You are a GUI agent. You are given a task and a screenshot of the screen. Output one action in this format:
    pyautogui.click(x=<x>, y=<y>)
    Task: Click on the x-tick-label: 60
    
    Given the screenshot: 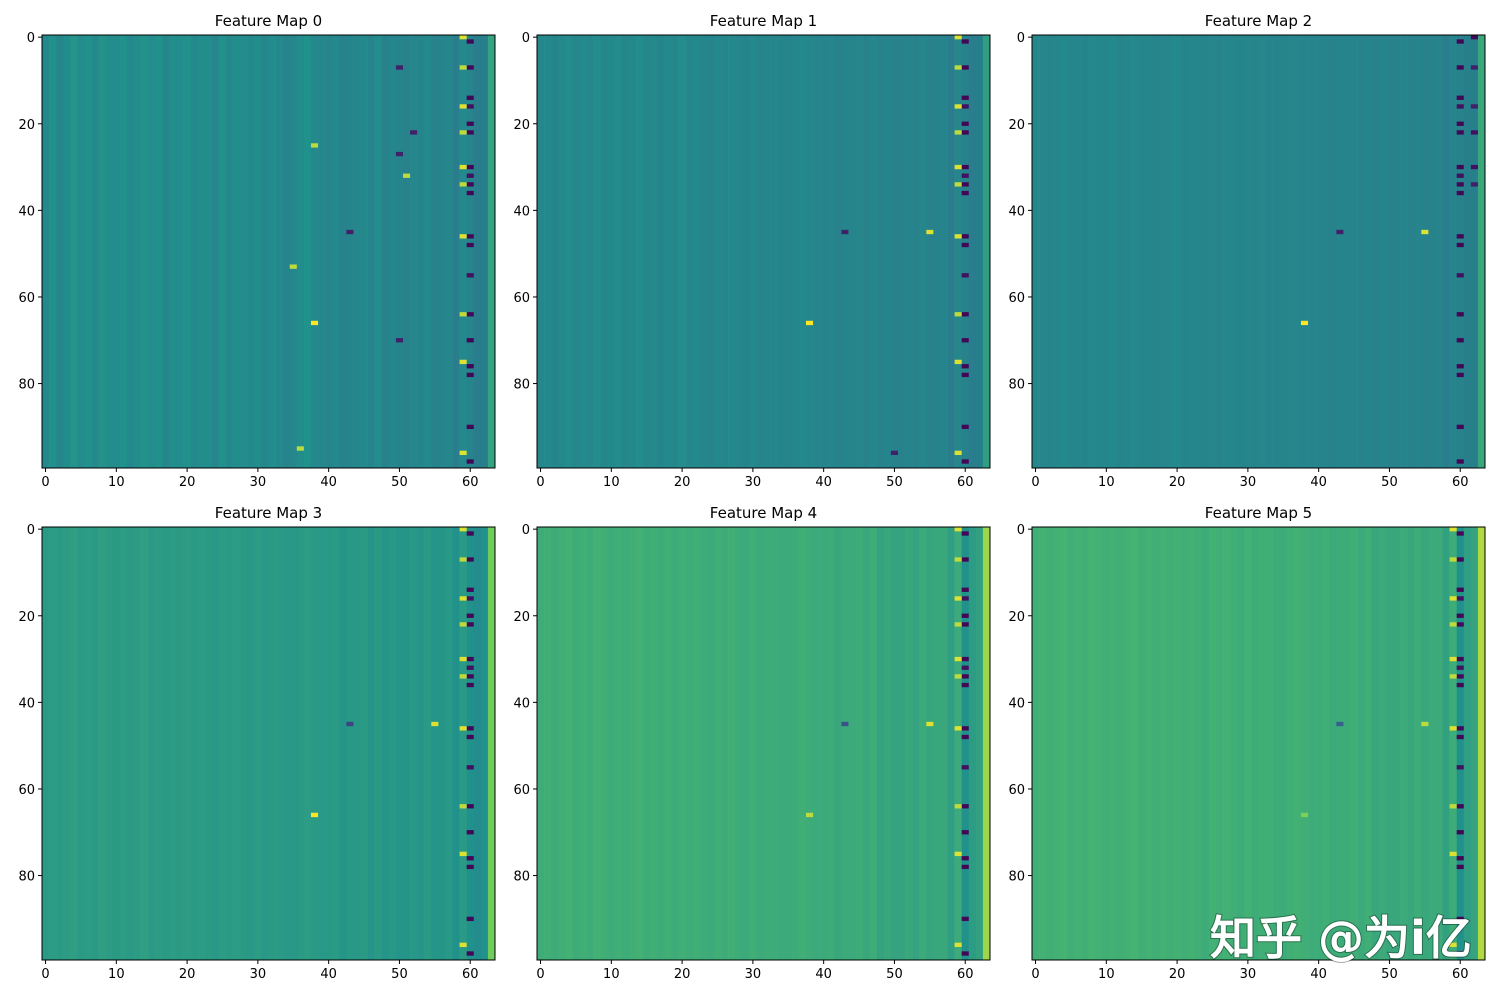 What is the action you would take?
    pyautogui.click(x=470, y=974)
    